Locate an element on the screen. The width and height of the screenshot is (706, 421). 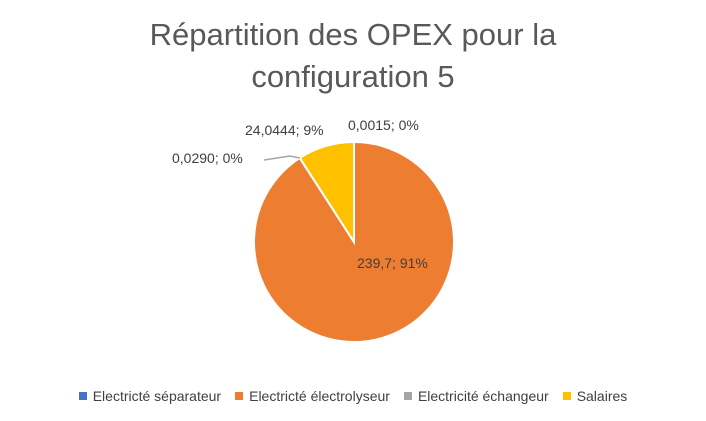
legend-swatch-electrolyseur is located at coordinates (239, 396).